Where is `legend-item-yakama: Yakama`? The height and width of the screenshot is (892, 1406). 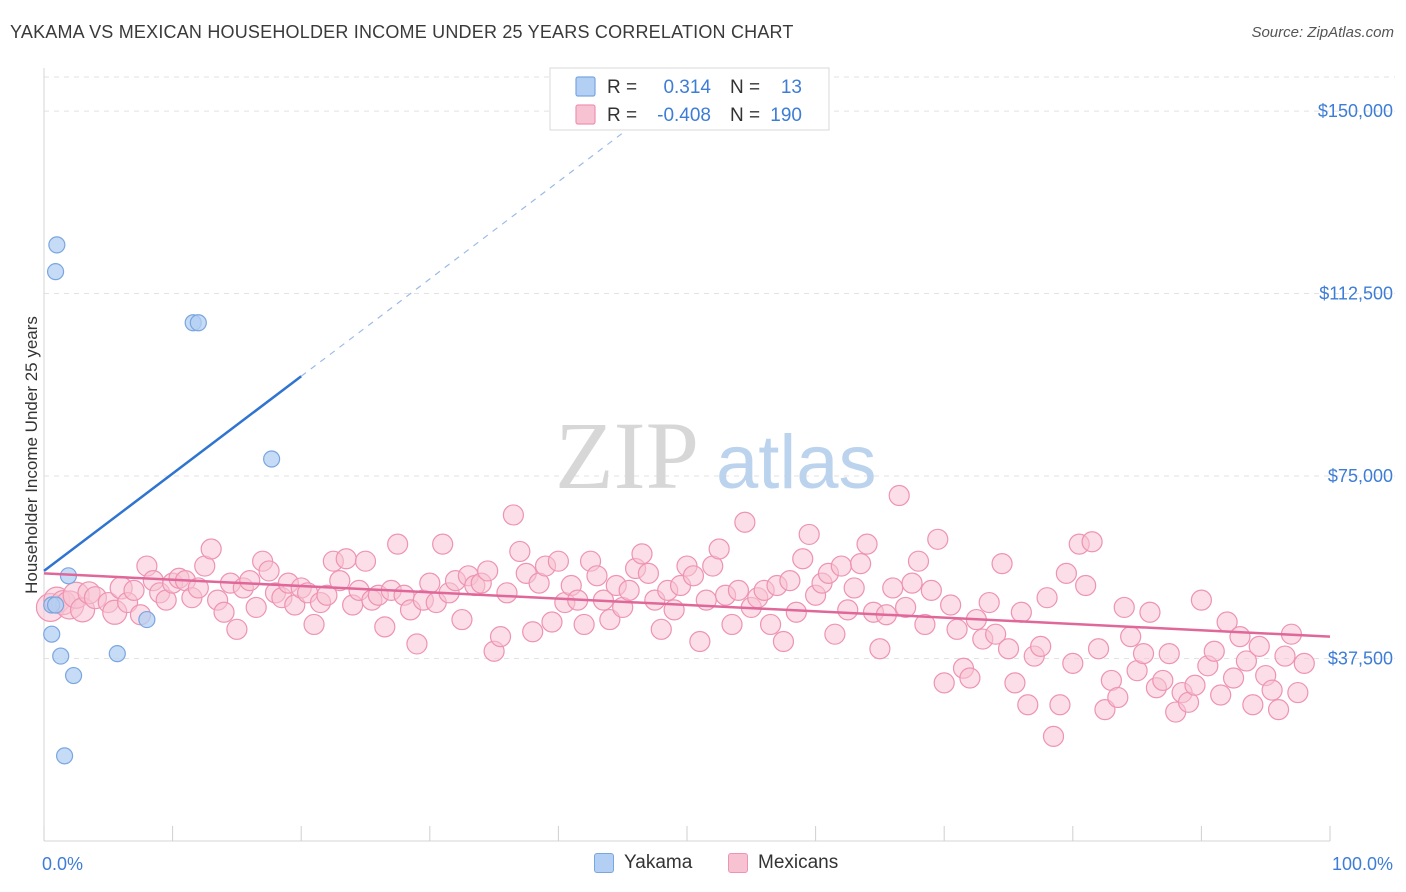
legend-item-yakama: Yakama is located at coordinates (643, 863).